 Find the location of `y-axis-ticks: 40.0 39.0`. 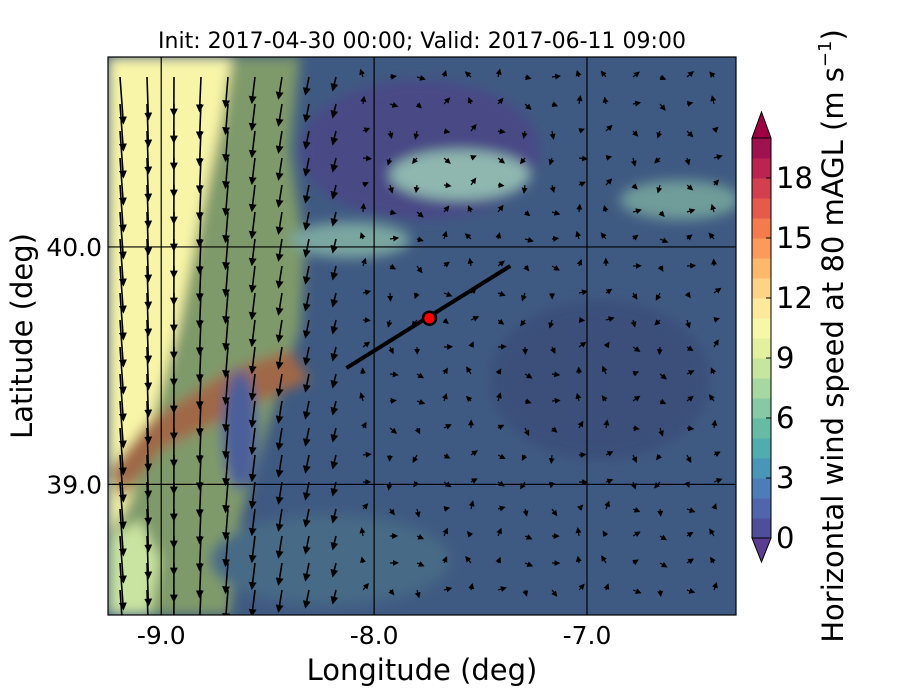

y-axis-ticks: 40.0 39.0 is located at coordinates (74, 366).